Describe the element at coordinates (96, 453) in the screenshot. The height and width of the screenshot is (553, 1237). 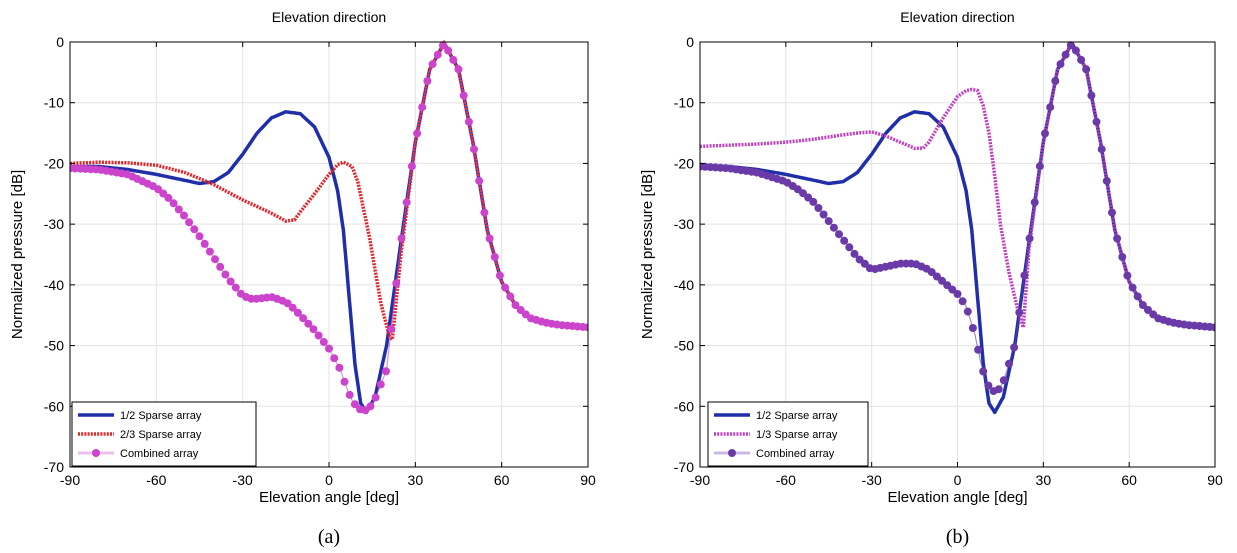
I see `legend-marker` at that location.